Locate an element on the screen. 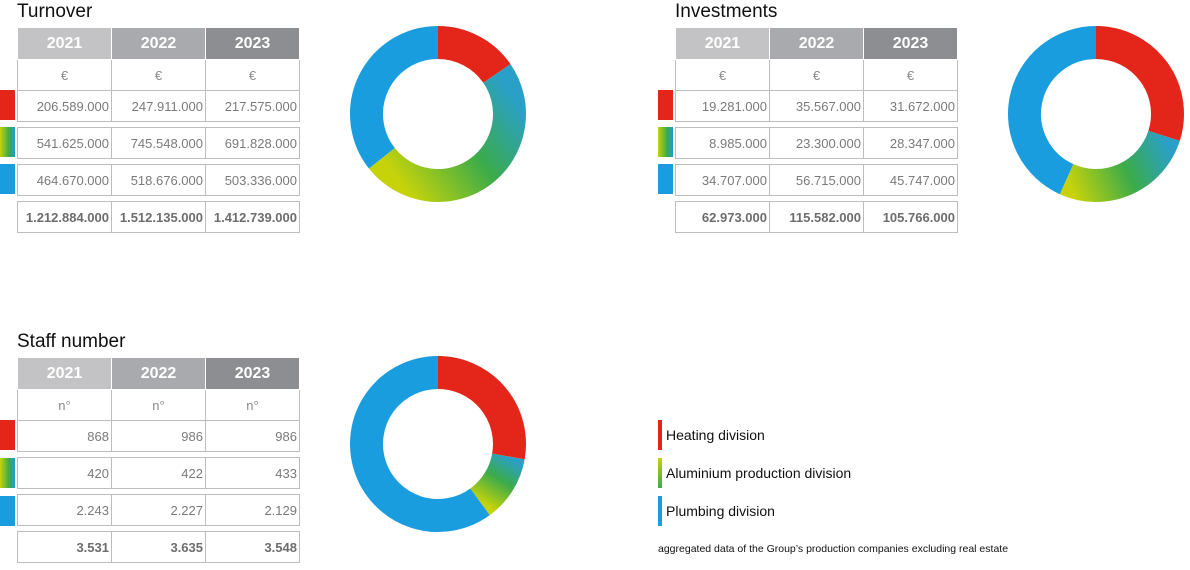  turnover-row-heating: 206.589.000 247.911.000 217.575.000 is located at coordinates (158, 106).